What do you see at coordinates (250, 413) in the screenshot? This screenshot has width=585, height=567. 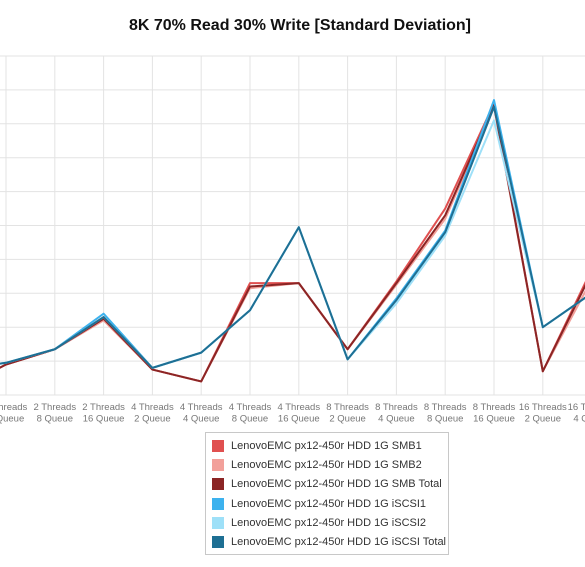 I see `x-tick-label: 4 Threads 8 Queue` at bounding box center [250, 413].